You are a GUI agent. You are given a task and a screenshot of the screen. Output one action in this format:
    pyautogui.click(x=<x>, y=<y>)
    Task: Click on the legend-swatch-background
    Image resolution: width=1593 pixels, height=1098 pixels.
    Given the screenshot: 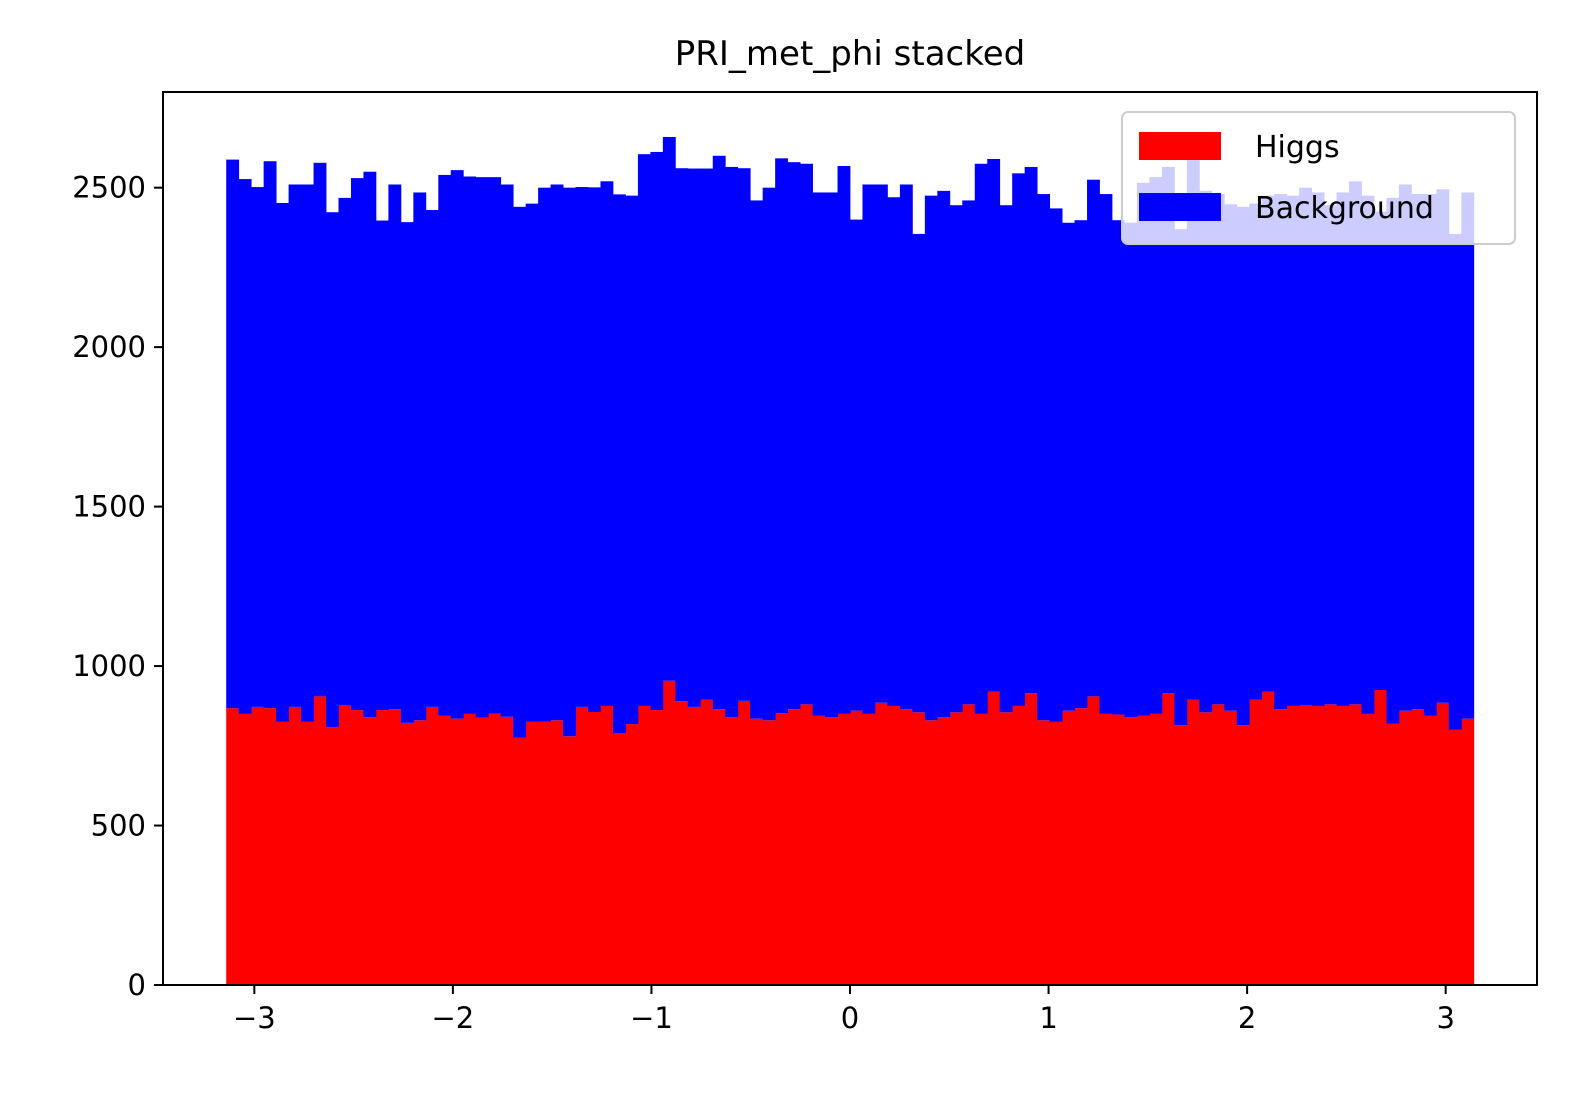 What is the action you would take?
    pyautogui.click(x=1180, y=207)
    